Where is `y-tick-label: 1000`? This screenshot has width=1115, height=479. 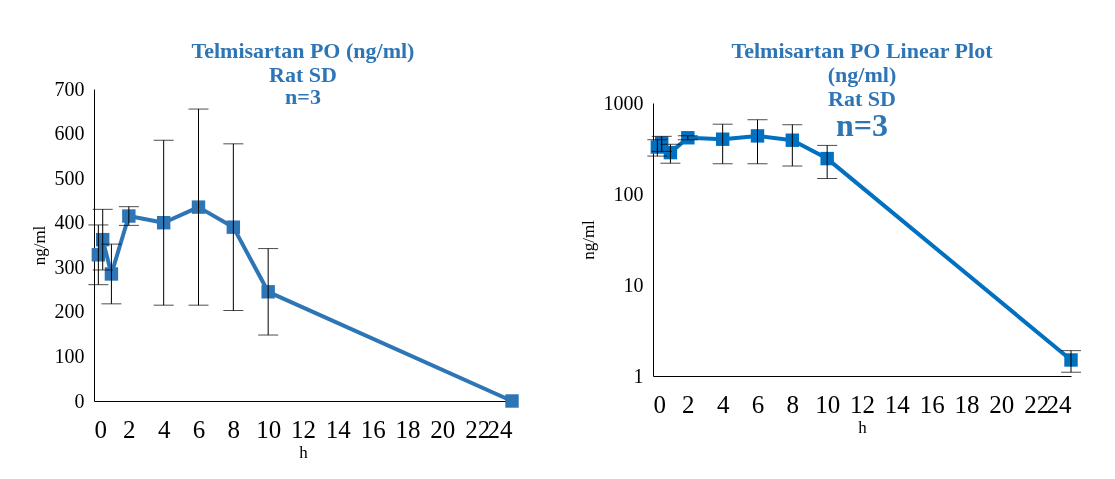 y-tick-label: 1000 is located at coordinates (623, 102).